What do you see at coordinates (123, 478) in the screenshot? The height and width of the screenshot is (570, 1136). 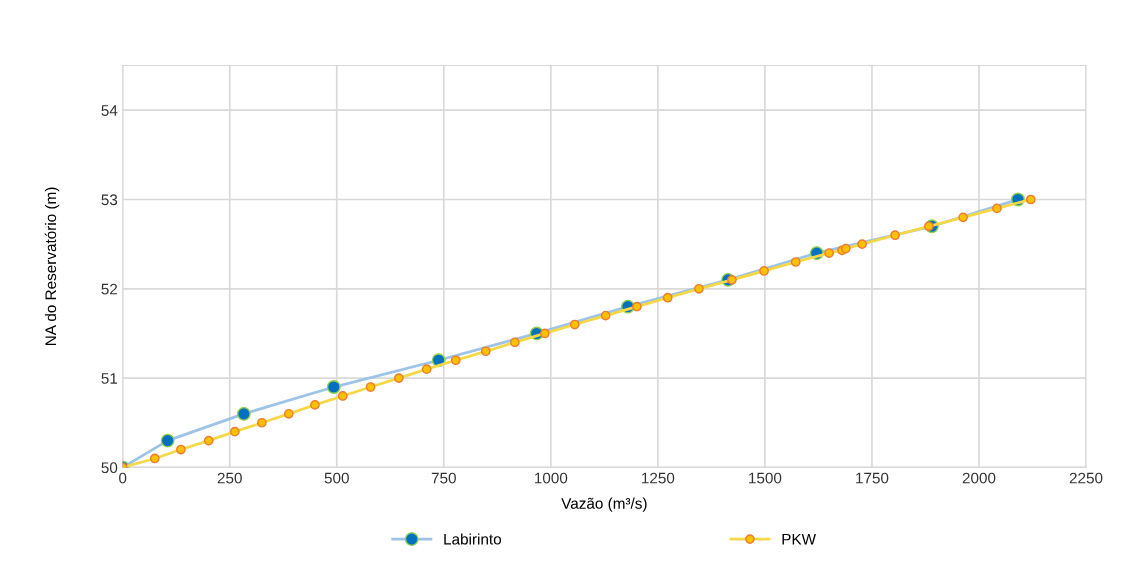 I see `x-tick-label: 0` at bounding box center [123, 478].